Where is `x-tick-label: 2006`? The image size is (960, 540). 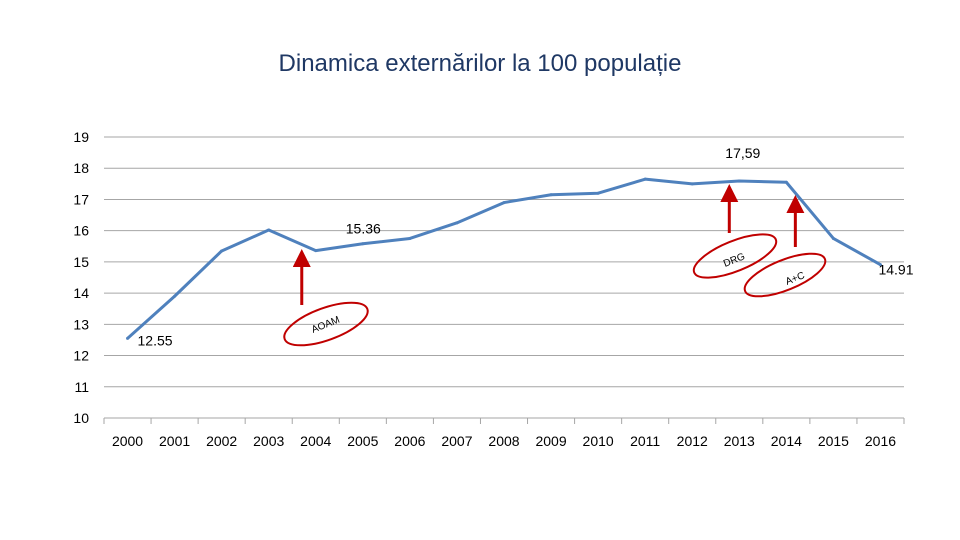
x-tick-label: 2006 is located at coordinates (409, 441).